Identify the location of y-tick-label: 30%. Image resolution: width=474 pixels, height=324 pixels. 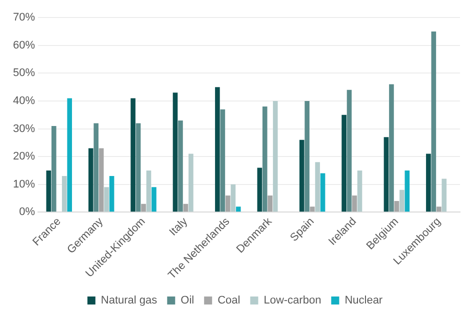
(24, 128).